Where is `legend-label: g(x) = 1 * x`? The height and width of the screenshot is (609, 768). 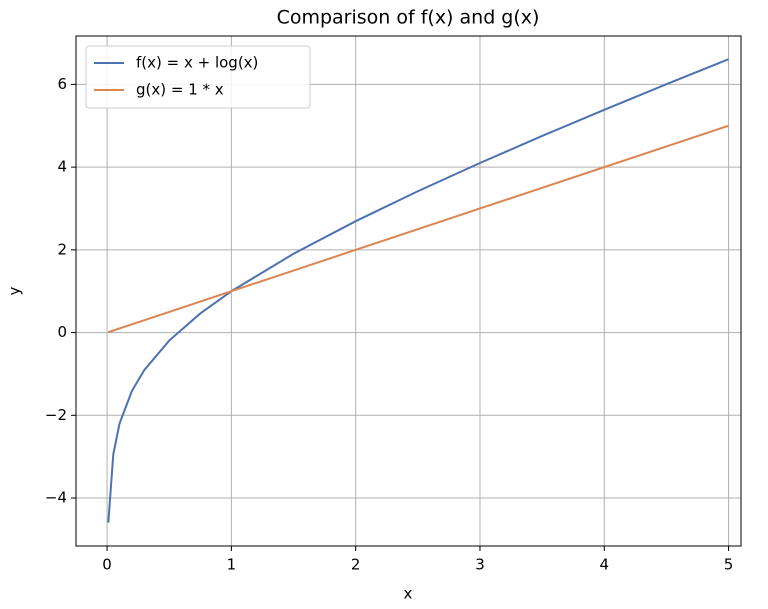
legend-label: g(x) = 1 * x is located at coordinates (180, 90).